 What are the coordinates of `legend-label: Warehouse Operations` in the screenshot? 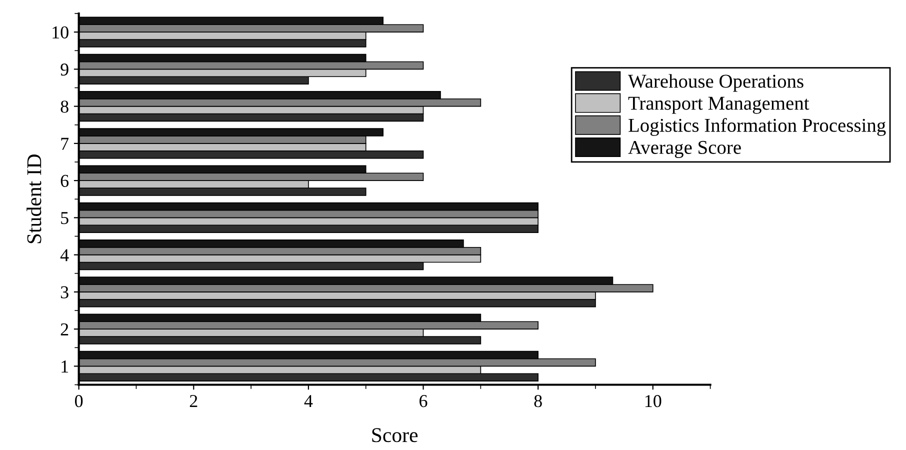 It's located at (716, 83).